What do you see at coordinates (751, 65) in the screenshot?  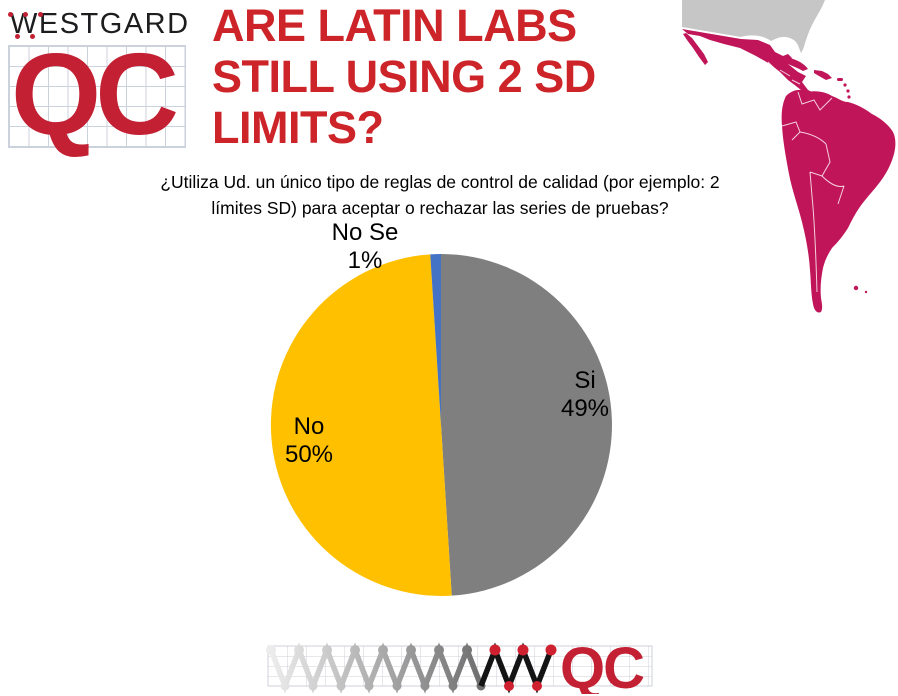 I see `mexico-central-america-shape` at bounding box center [751, 65].